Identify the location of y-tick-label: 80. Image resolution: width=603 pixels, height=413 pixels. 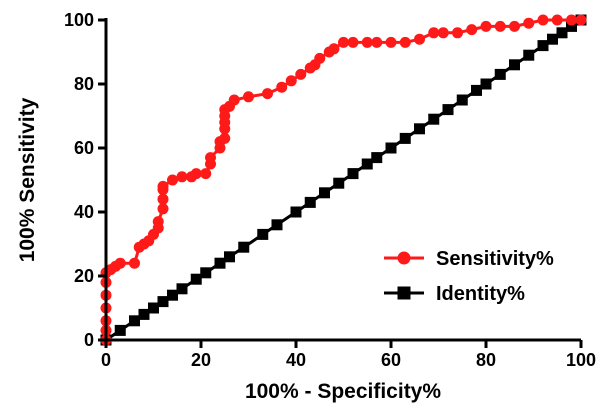
(84, 84).